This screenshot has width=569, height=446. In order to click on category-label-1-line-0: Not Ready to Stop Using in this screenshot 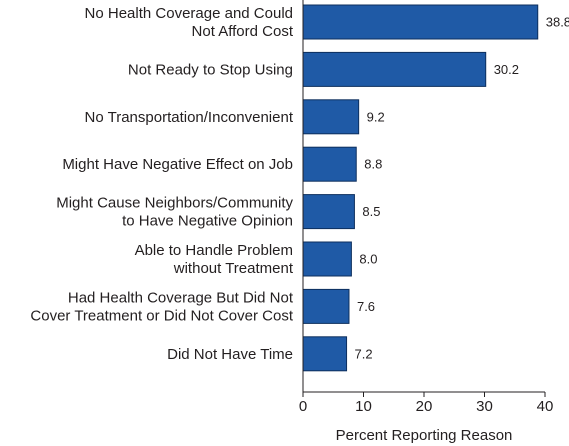, I will do `click(210, 69)`.